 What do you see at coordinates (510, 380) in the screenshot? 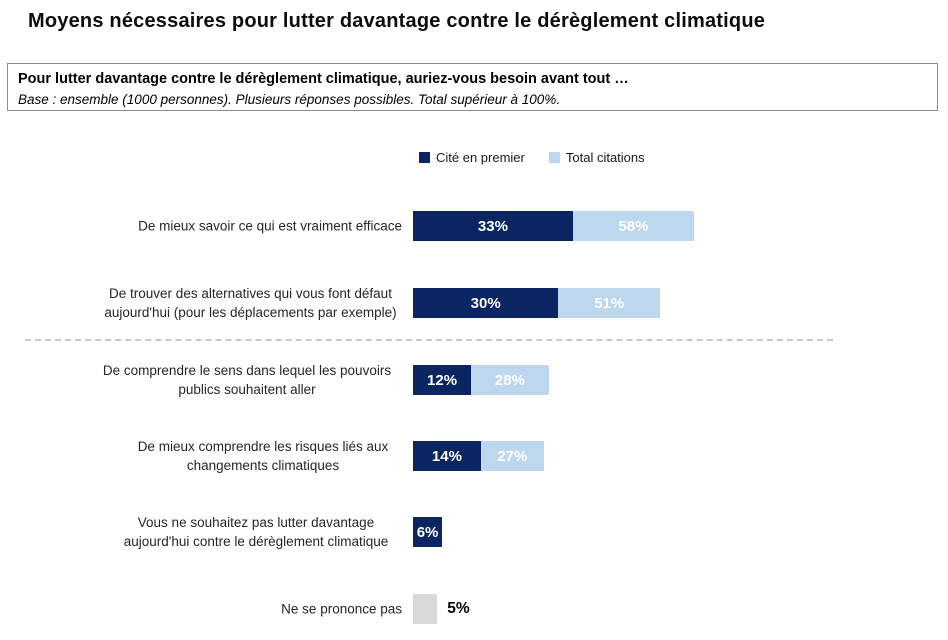
I see `bar-total-segment: 28%` at bounding box center [510, 380].